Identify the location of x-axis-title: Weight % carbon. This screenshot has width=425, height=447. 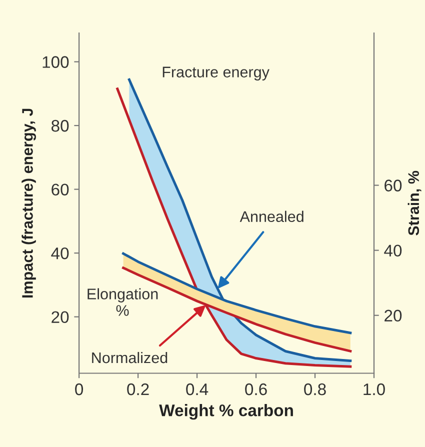
(226, 412).